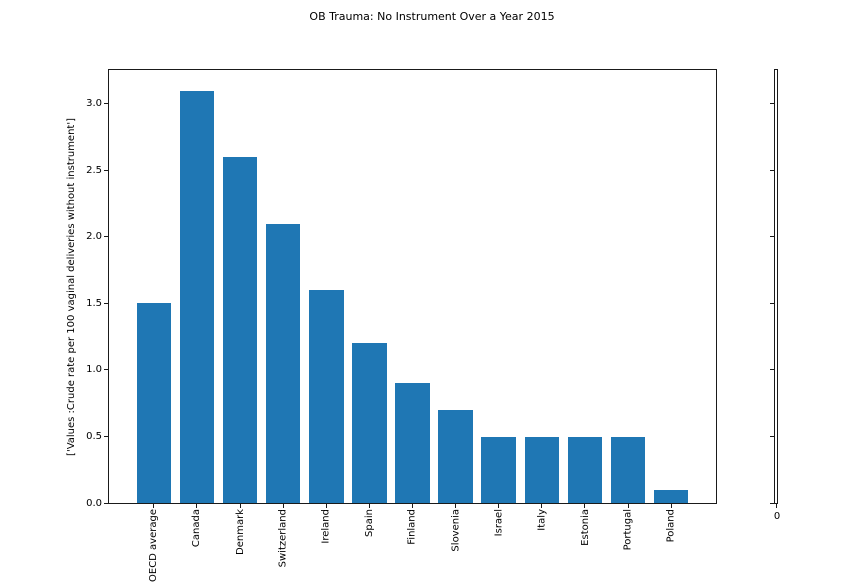  I want to click on y-tick-label: 0.5, so click(94, 436).